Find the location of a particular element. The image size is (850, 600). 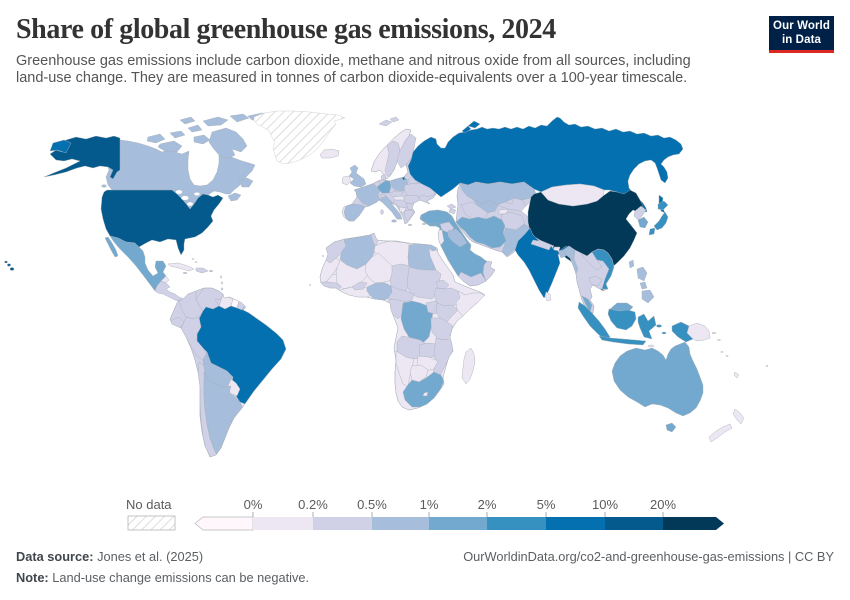

svg-text: 2% is located at coordinates (487, 504).